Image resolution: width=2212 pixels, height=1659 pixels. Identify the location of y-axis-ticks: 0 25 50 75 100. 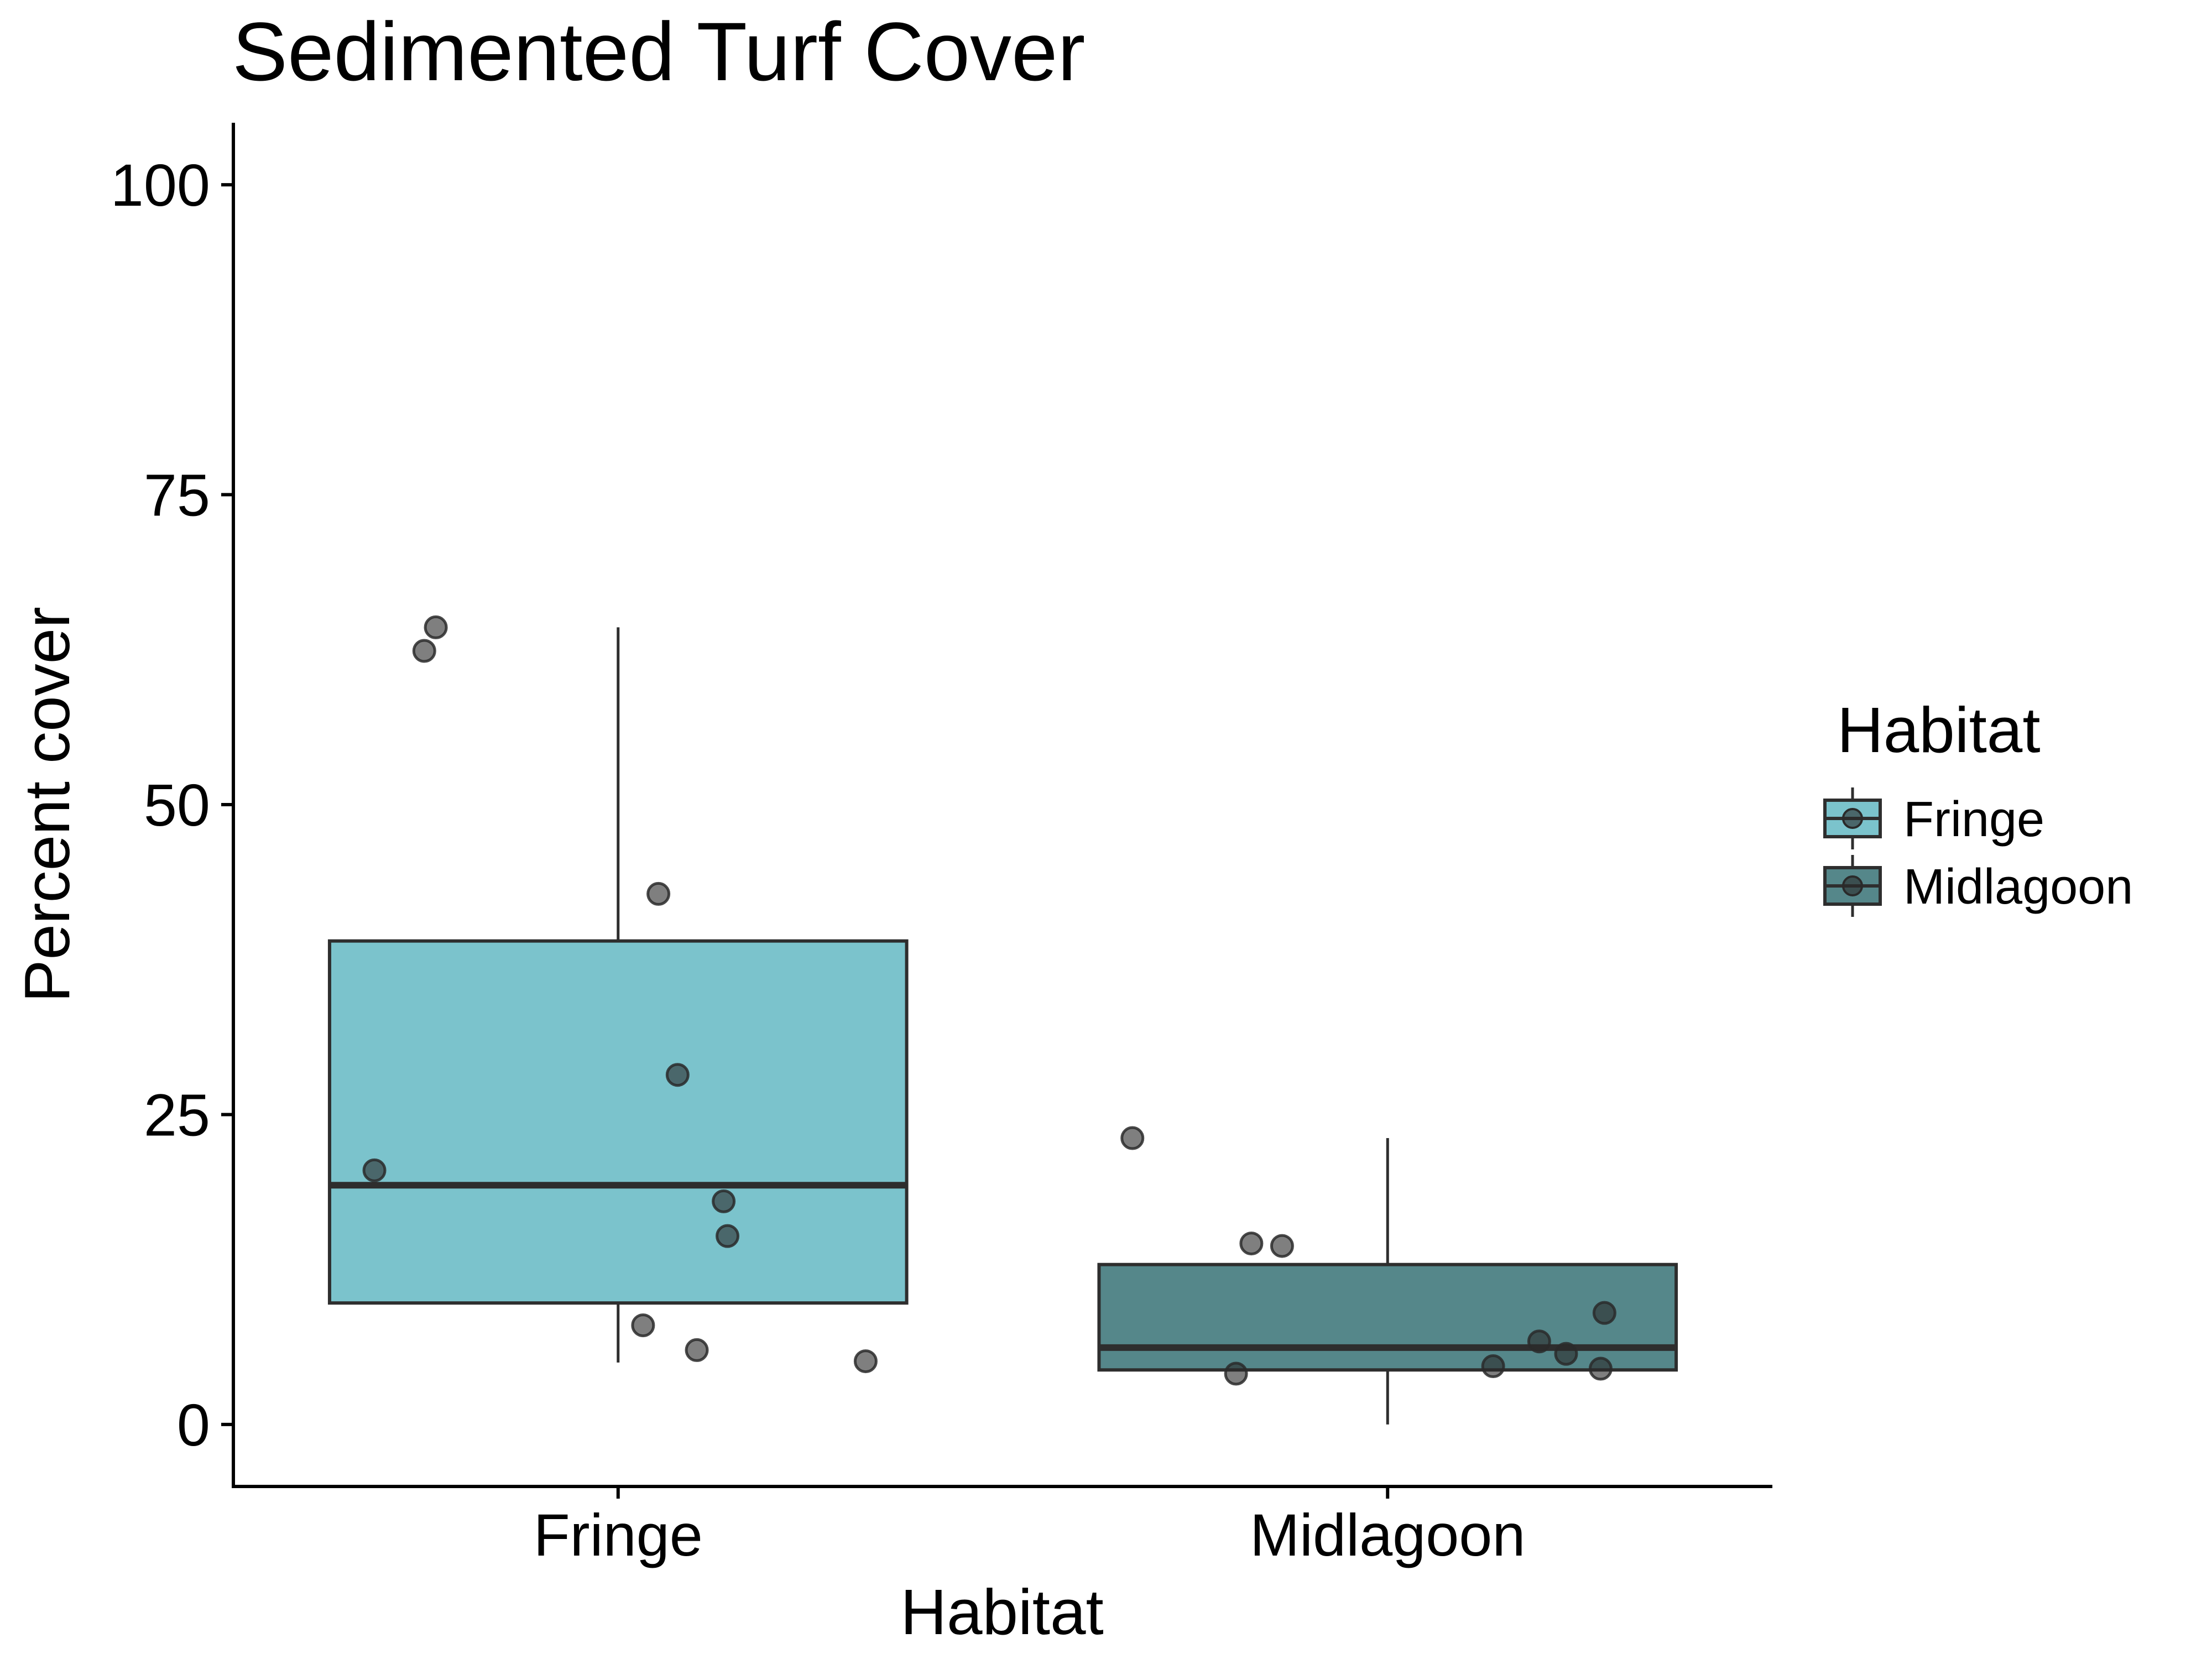
(172, 805).